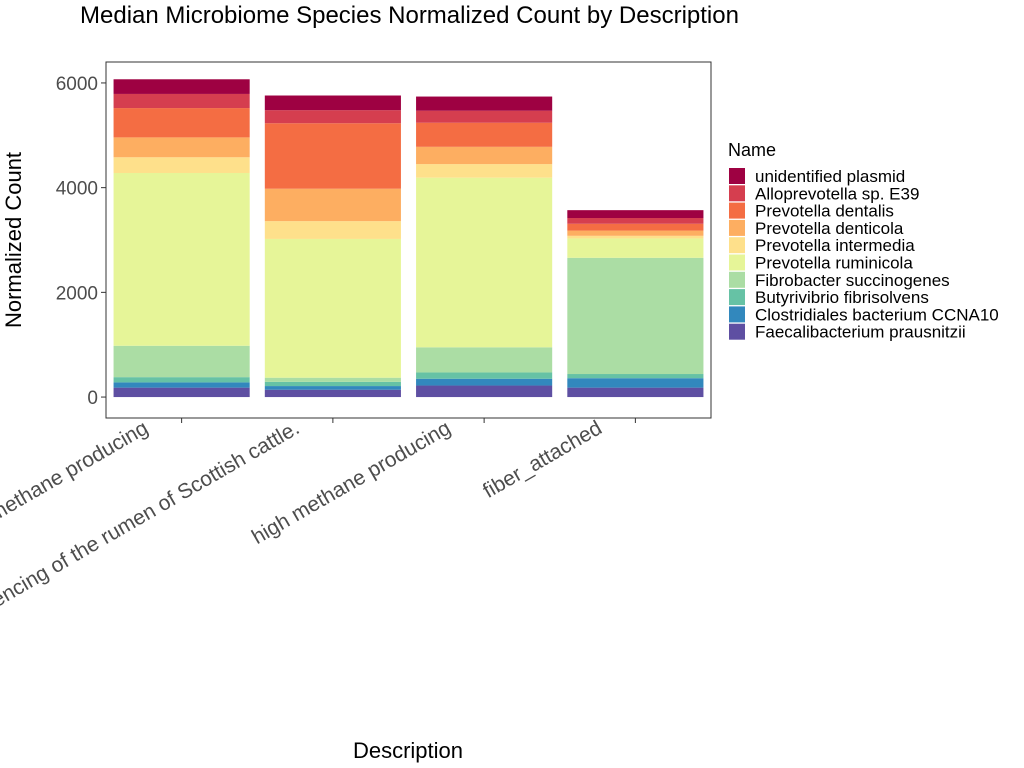 The image size is (1024, 768). I want to click on legend-label: unidentified plasmid, so click(830, 176).